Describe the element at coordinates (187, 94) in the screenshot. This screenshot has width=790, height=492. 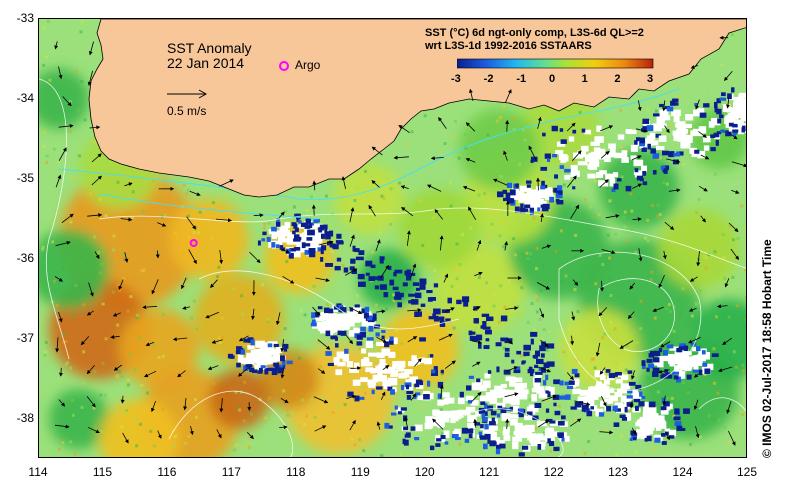
I see `scale-arrow-icon` at that location.